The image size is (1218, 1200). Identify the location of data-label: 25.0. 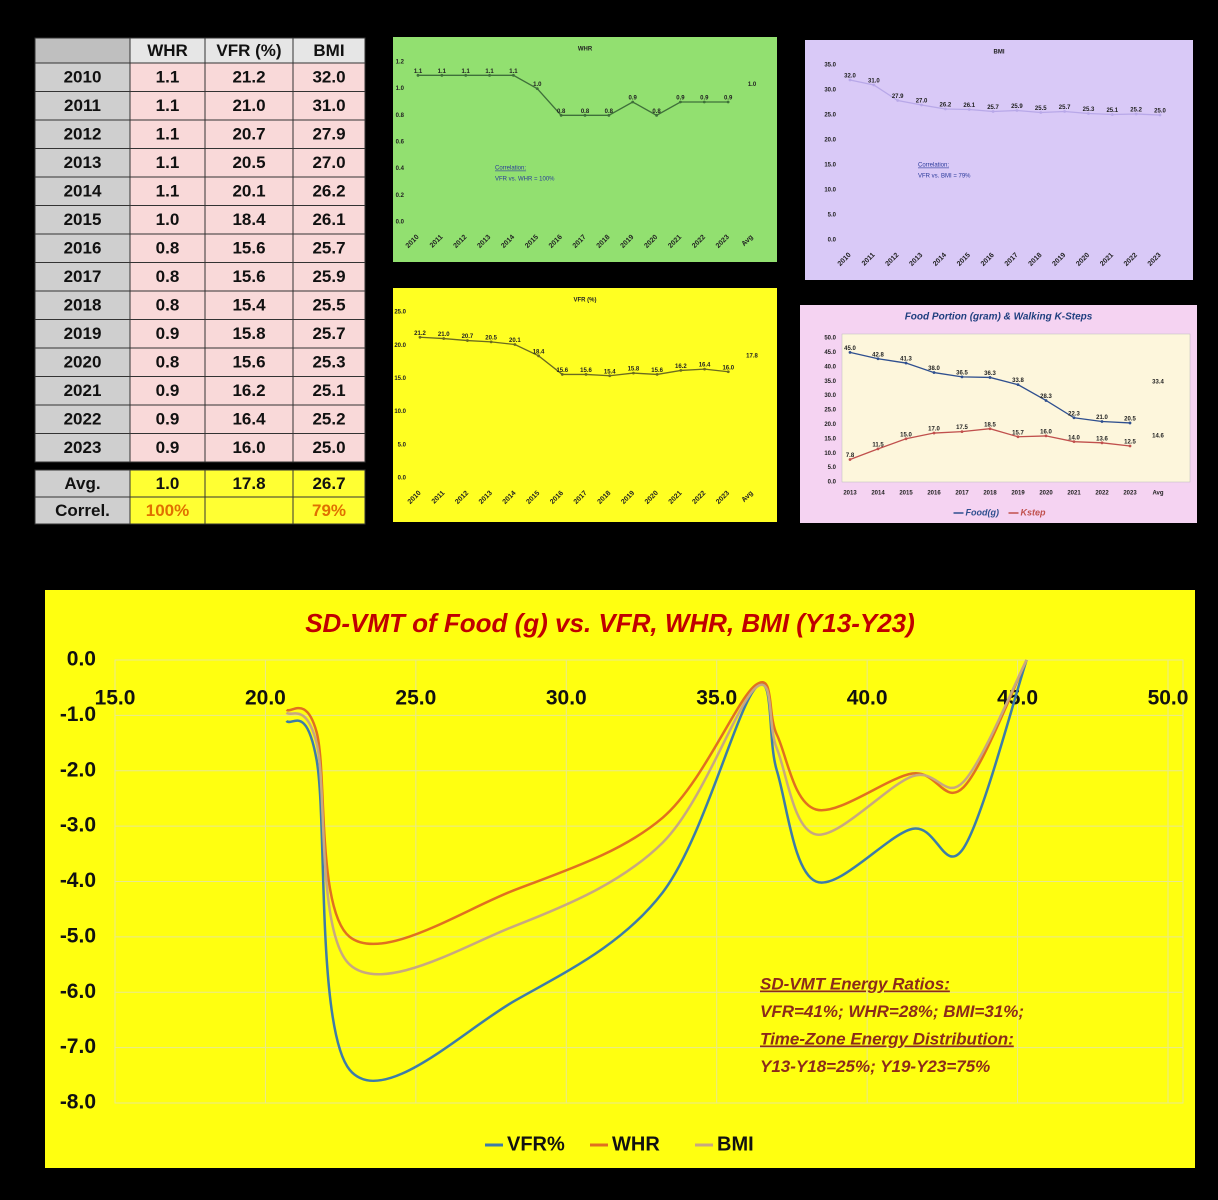
(1160, 112).